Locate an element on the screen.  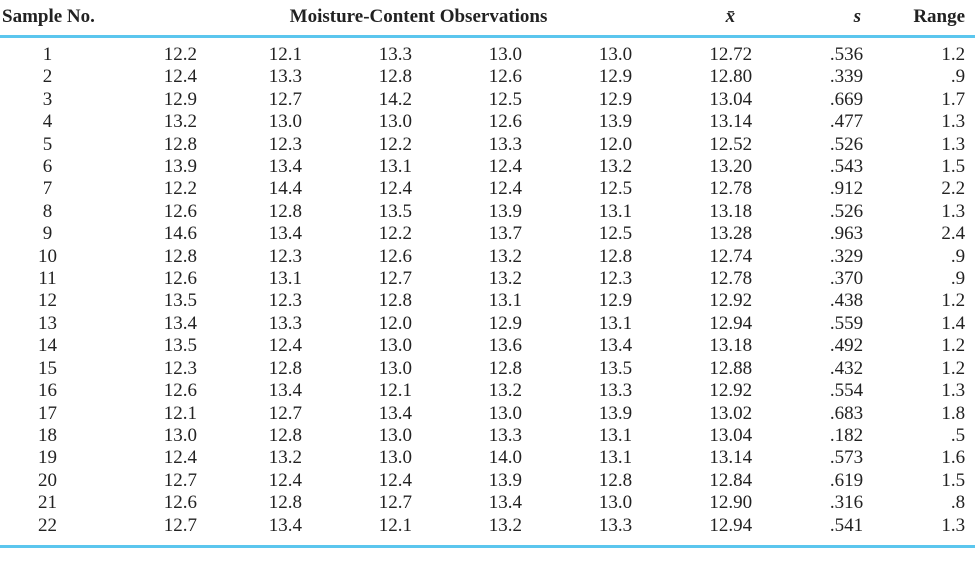
cell-range: .8 is located at coordinates (958, 503).